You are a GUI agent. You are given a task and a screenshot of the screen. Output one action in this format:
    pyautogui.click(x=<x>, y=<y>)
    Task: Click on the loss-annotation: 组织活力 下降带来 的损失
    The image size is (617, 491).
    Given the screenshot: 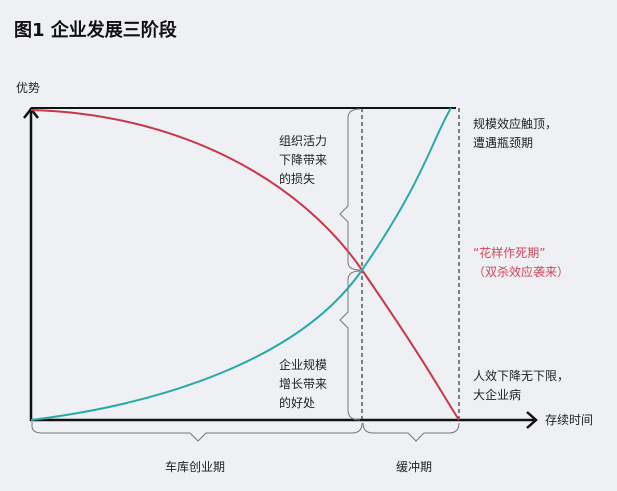 What is the action you would take?
    pyautogui.click(x=303, y=160)
    